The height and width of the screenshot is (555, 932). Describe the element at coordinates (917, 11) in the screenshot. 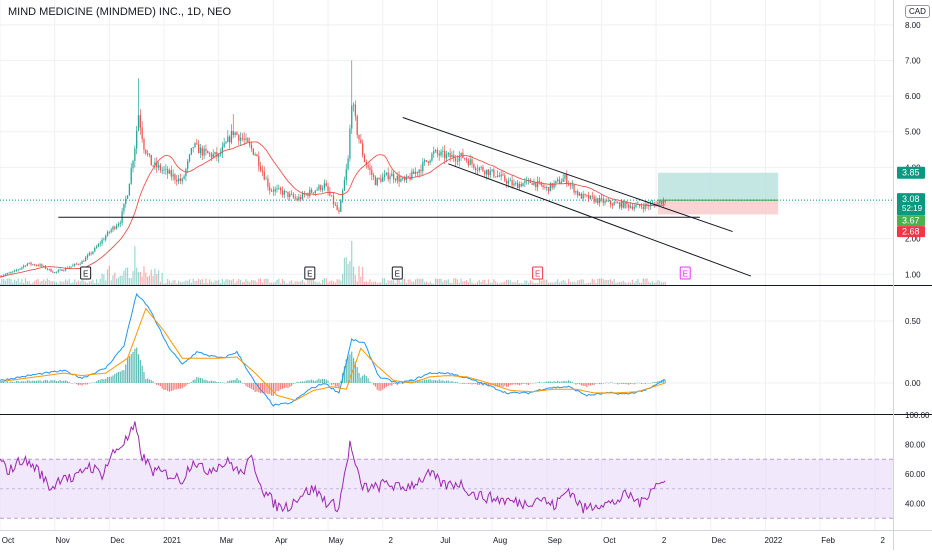

I see `currency-label: CAD` at that location.